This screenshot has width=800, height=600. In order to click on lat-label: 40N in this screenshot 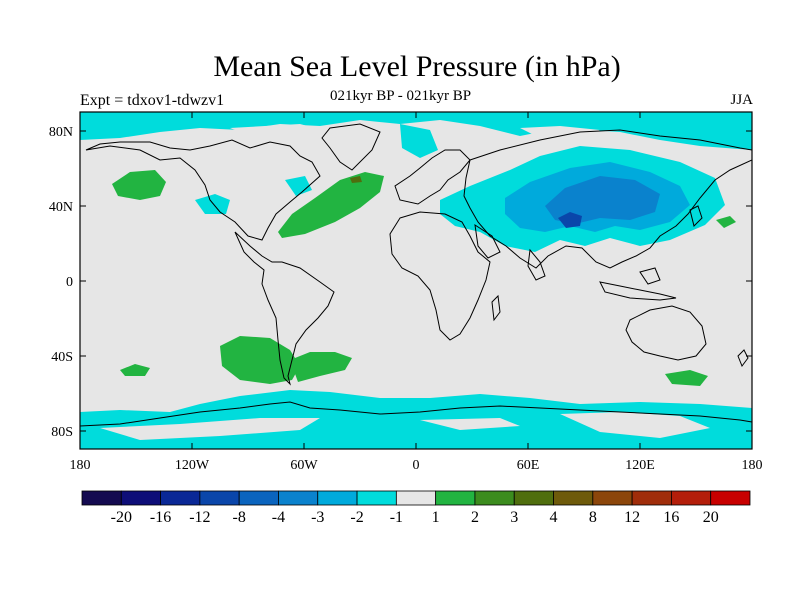, I will do `click(61, 207)`.